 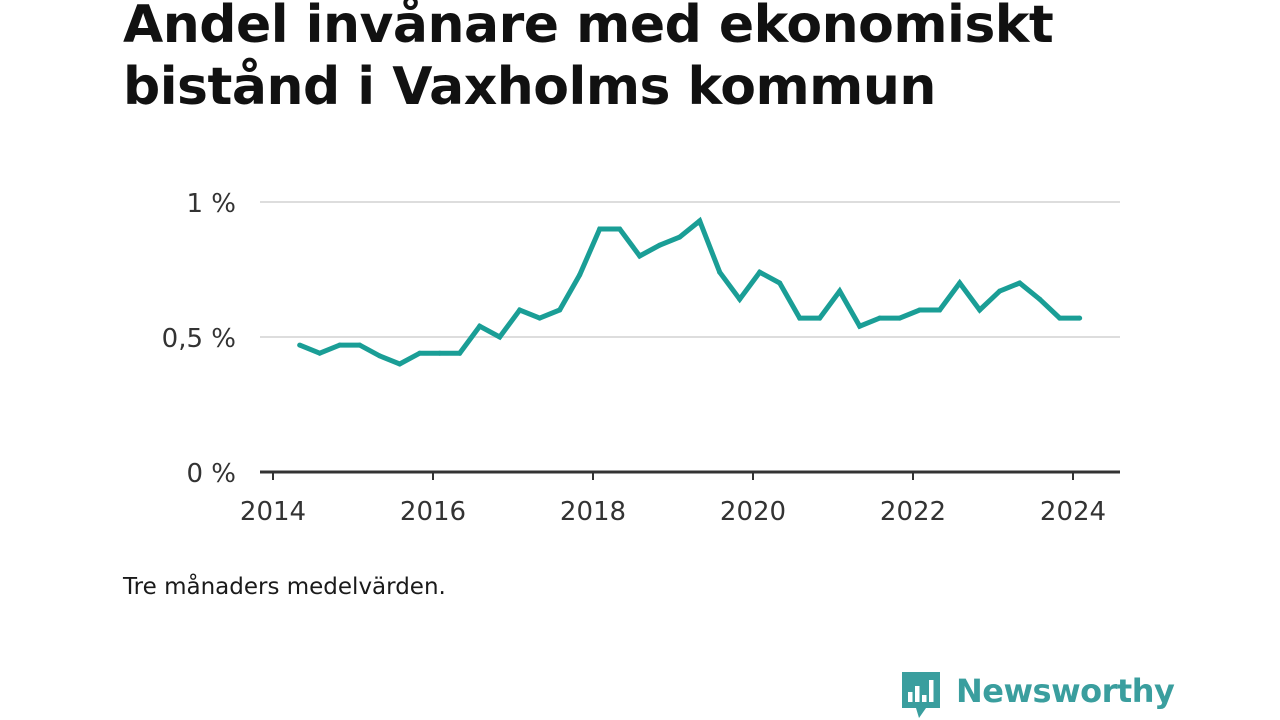 I want to click on brand-logo: Newsworthy, so click(x=1037, y=695).